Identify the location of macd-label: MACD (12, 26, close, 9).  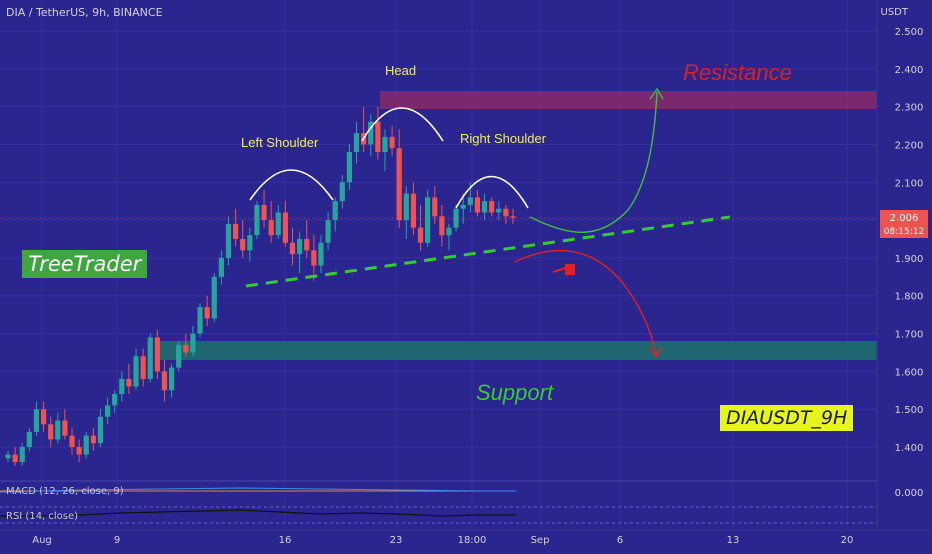
(65, 491).